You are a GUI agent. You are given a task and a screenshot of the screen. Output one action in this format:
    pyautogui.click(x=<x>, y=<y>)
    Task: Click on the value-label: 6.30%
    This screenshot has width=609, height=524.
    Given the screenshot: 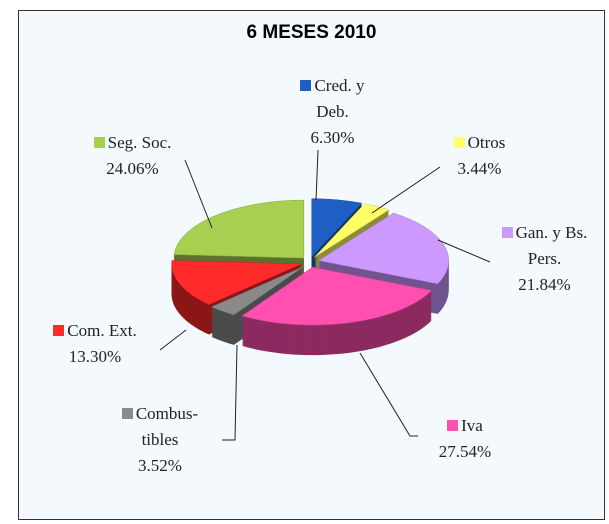 What is the action you would take?
    pyautogui.click(x=332, y=137)
    